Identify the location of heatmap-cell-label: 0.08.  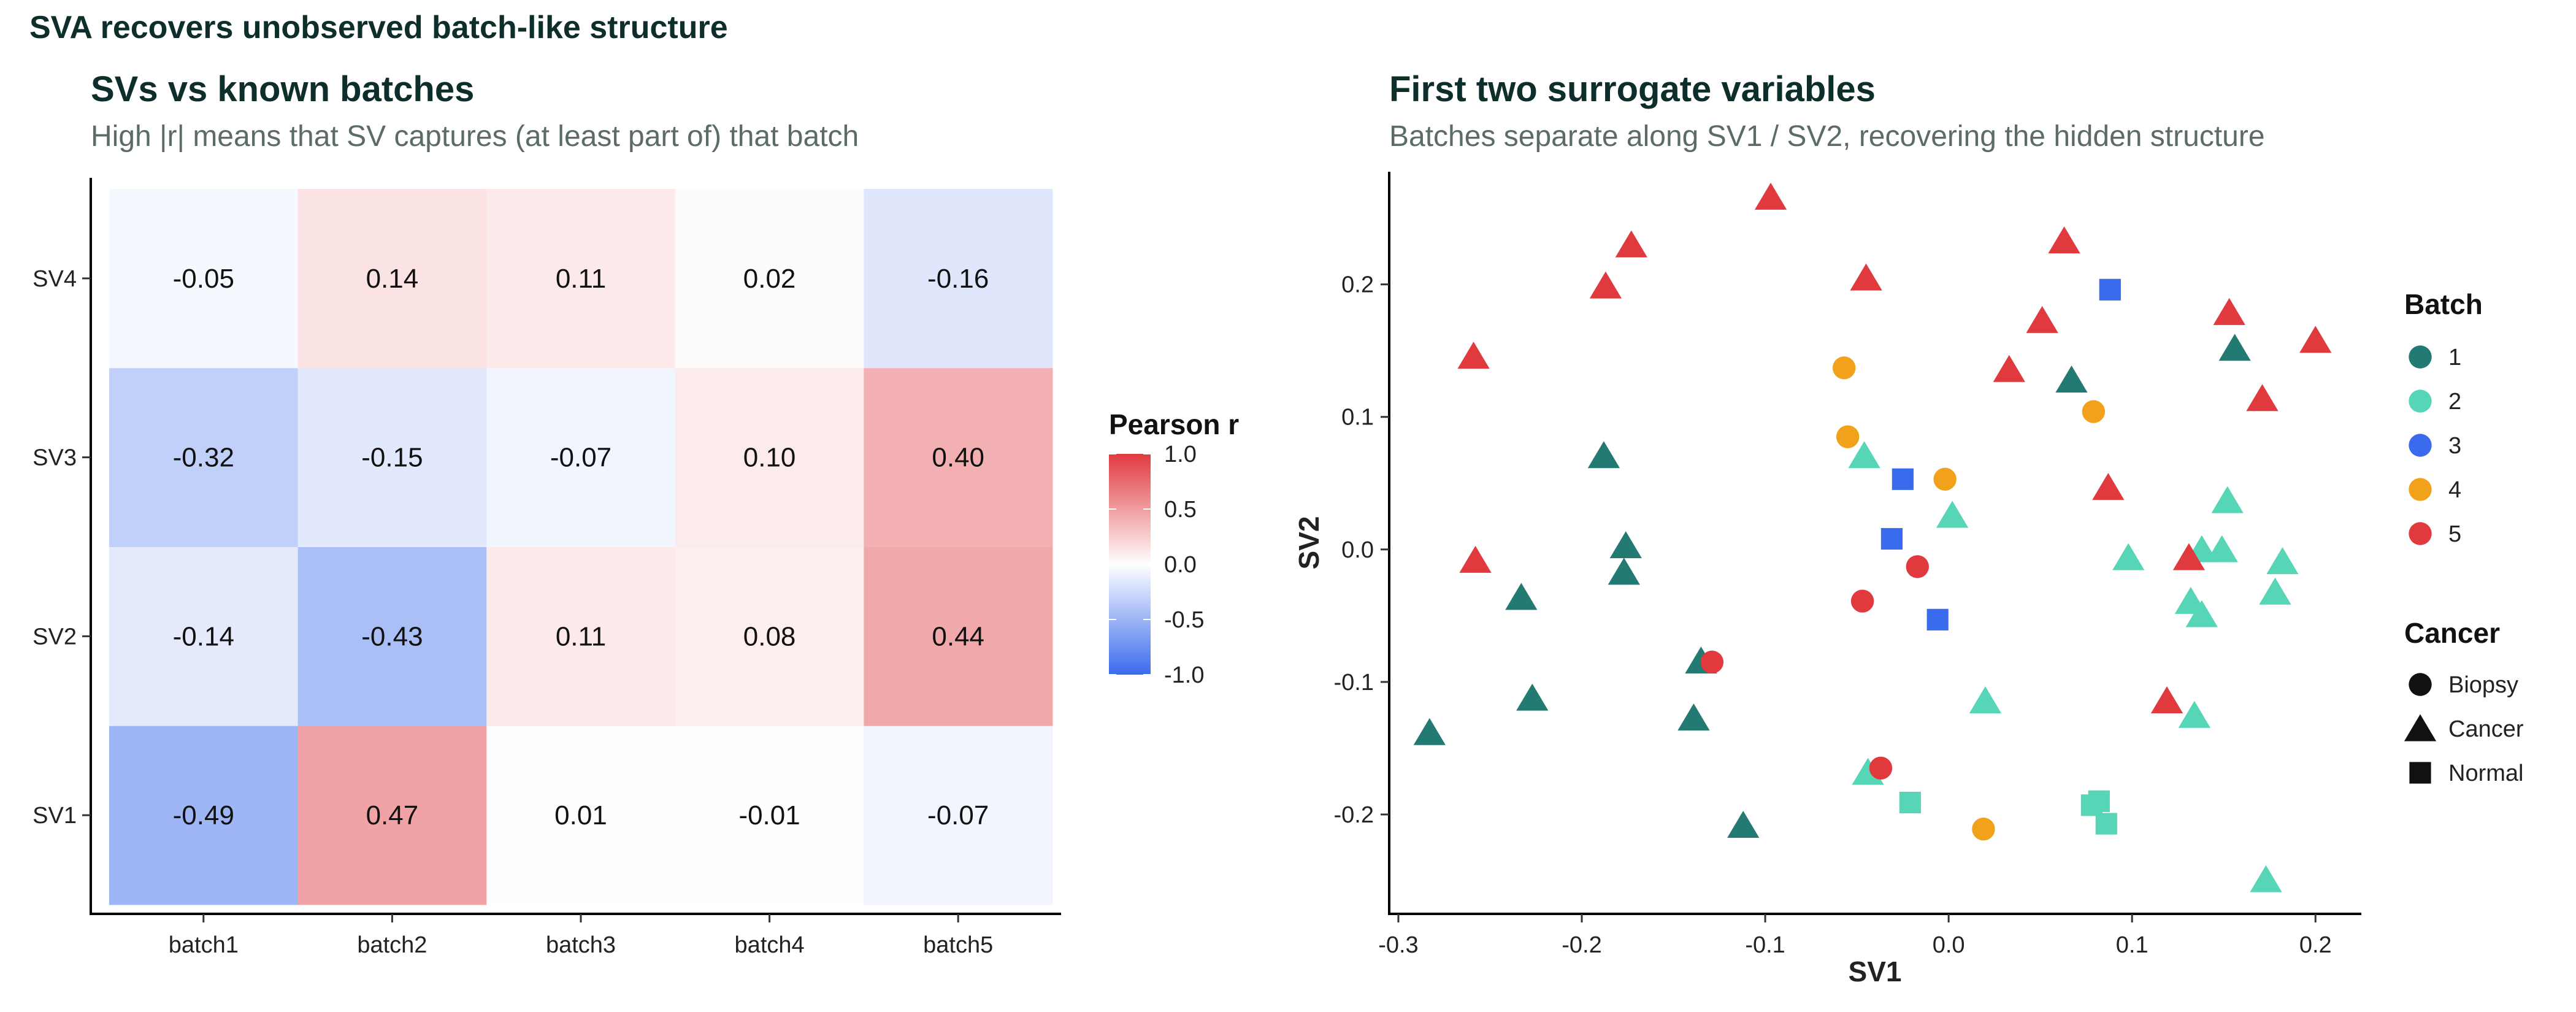
(769, 636).